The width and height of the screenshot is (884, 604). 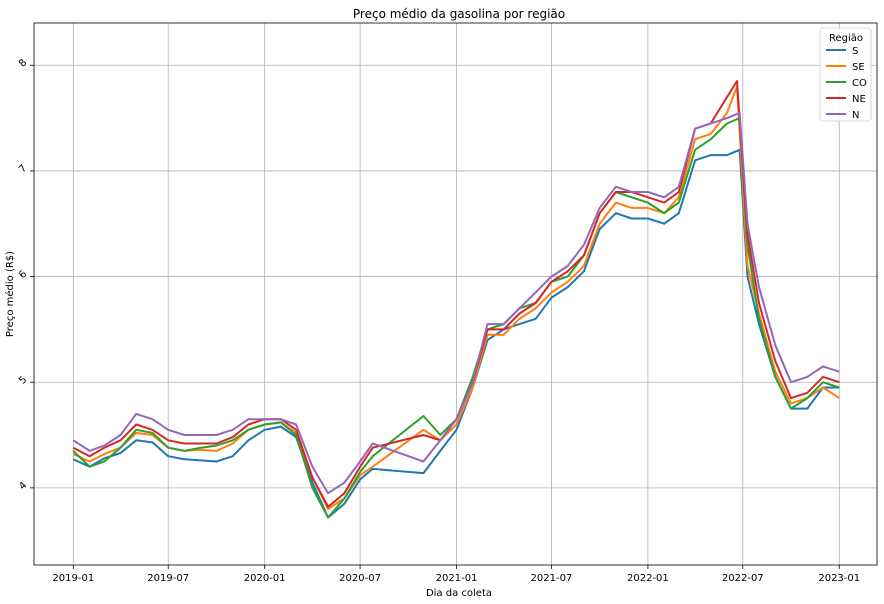 What do you see at coordinates (168, 578) in the screenshot?
I see `x-tick-label: 2019-07` at bounding box center [168, 578].